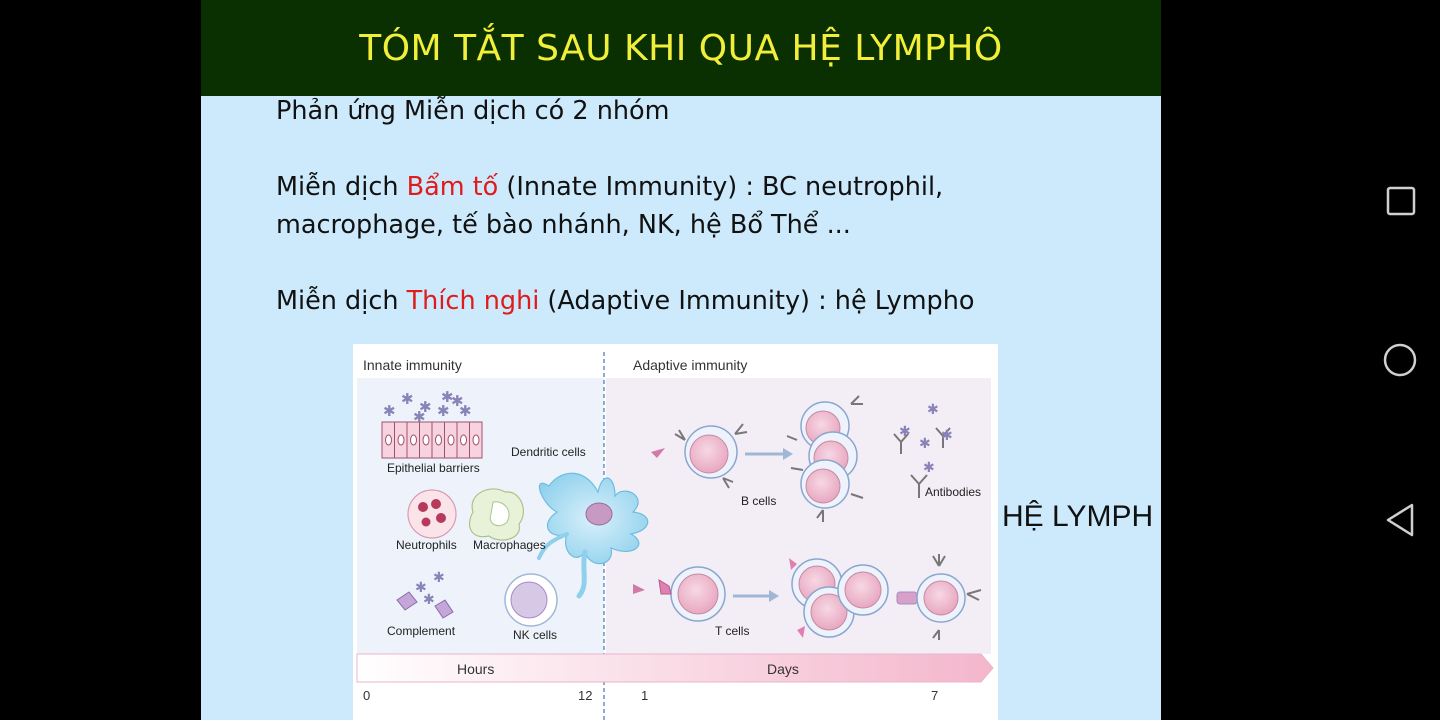 This screenshot has width=1440, height=720. I want to click on b-cell-arrowhead, so click(788, 454).